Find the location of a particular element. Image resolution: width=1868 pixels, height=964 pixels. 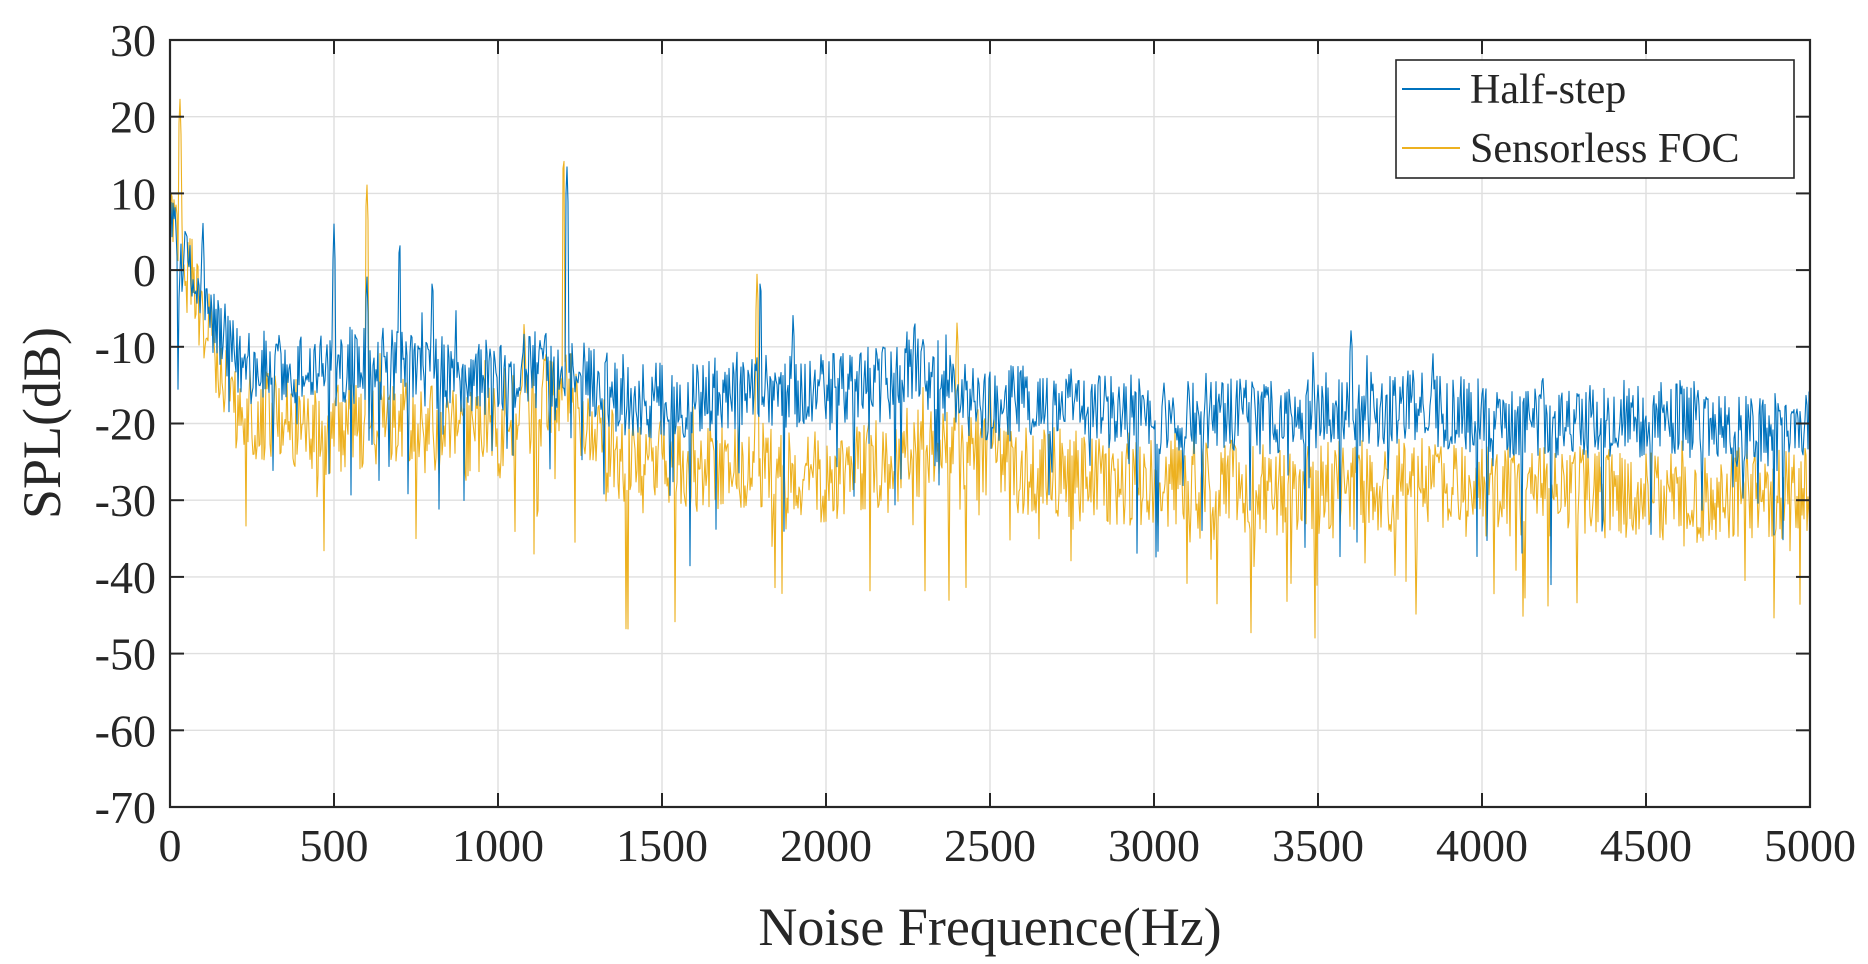

x-tick-label-10: 5000 is located at coordinates (1810, 845).